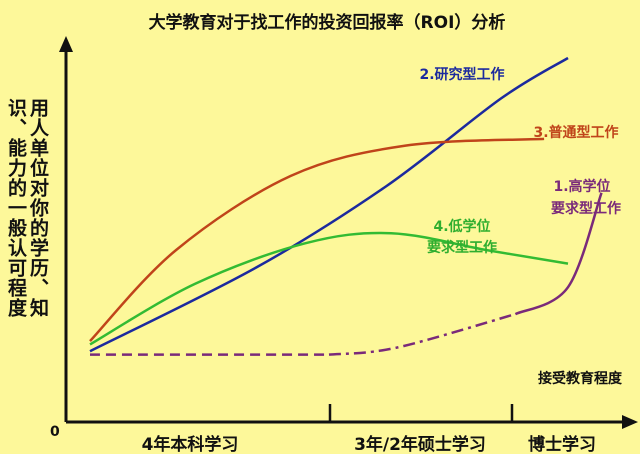 Image resolution: width=640 pixels, height=454 pixels. I want to click on x-tick-label-1: 3年/2年硕士学习, so click(420, 444).